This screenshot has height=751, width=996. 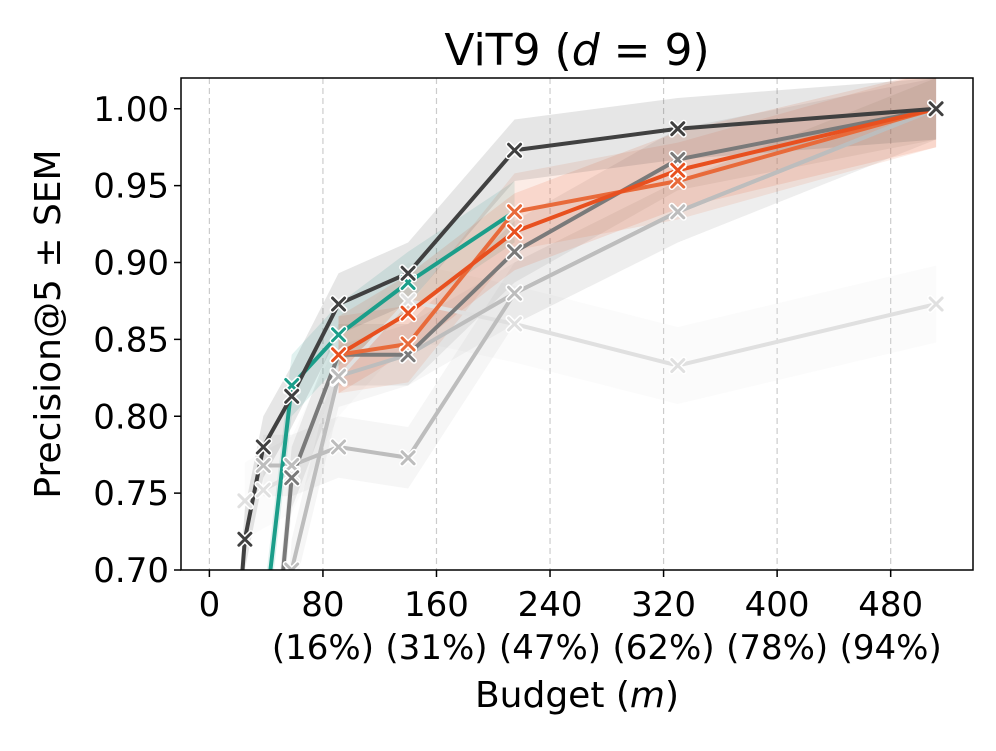 I want to click on chart-title: ViT9 (d = 9), so click(x=576, y=50).